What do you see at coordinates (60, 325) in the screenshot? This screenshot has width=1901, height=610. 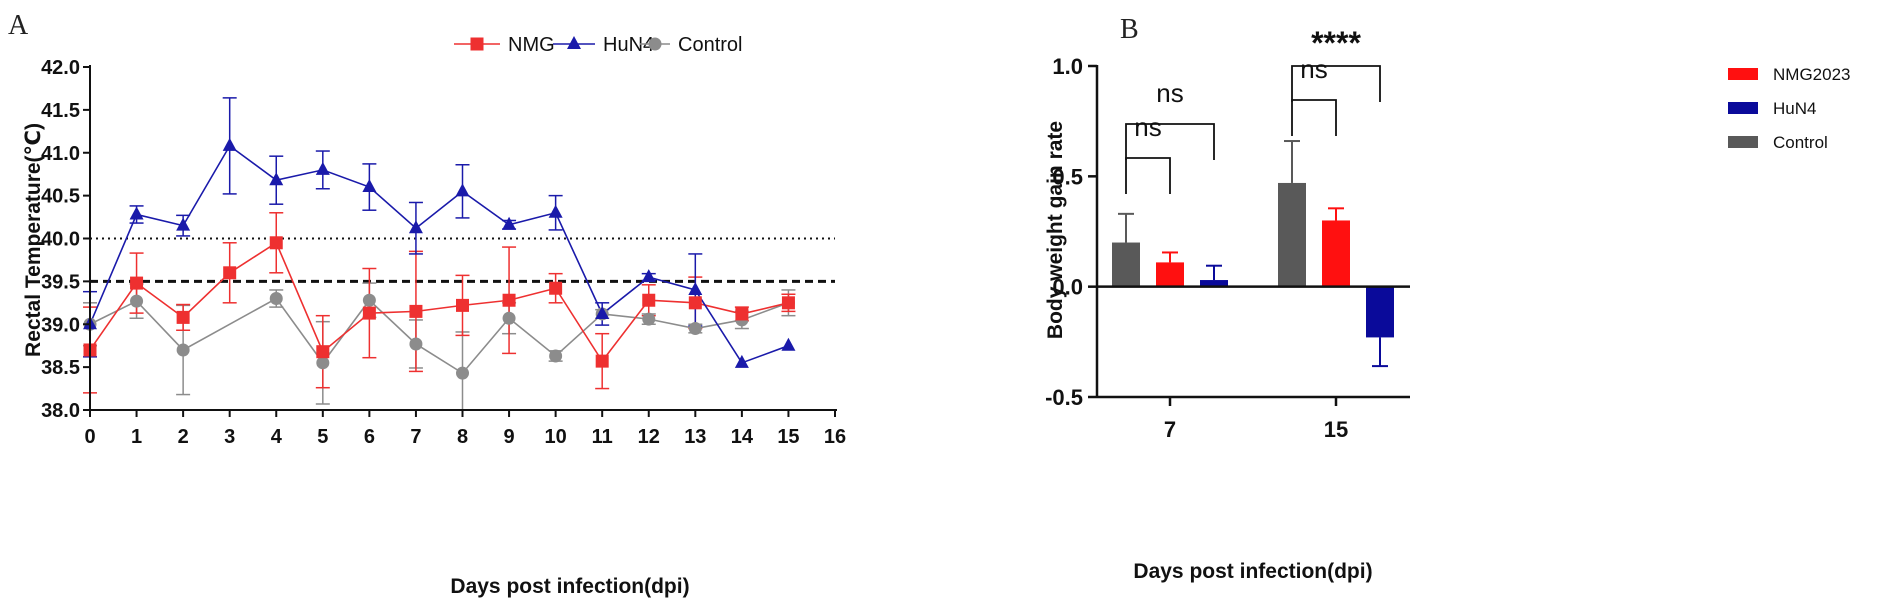 I see `y-tick-label: 39.0` at bounding box center [60, 325].